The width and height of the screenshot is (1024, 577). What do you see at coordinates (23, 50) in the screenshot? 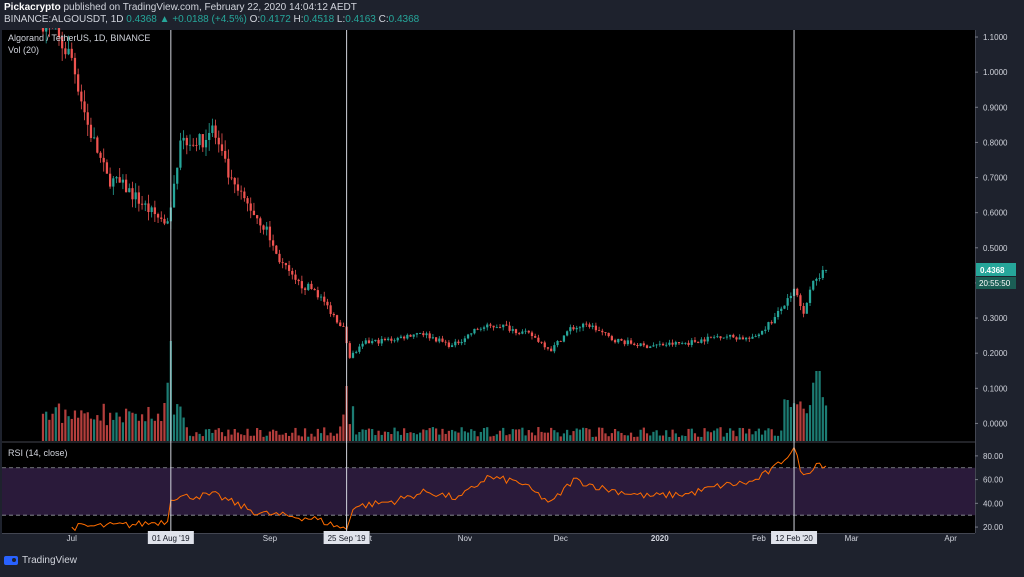
I see `volume-legend: Vol (20)` at bounding box center [23, 50].